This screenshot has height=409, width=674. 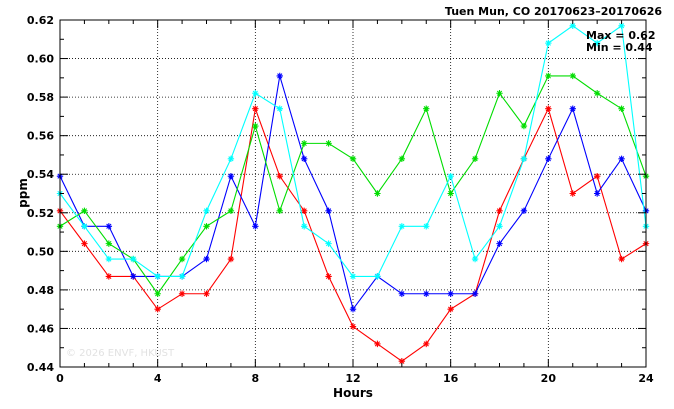 I want to click on y-tick-label: 0.62, so click(x=40, y=20).